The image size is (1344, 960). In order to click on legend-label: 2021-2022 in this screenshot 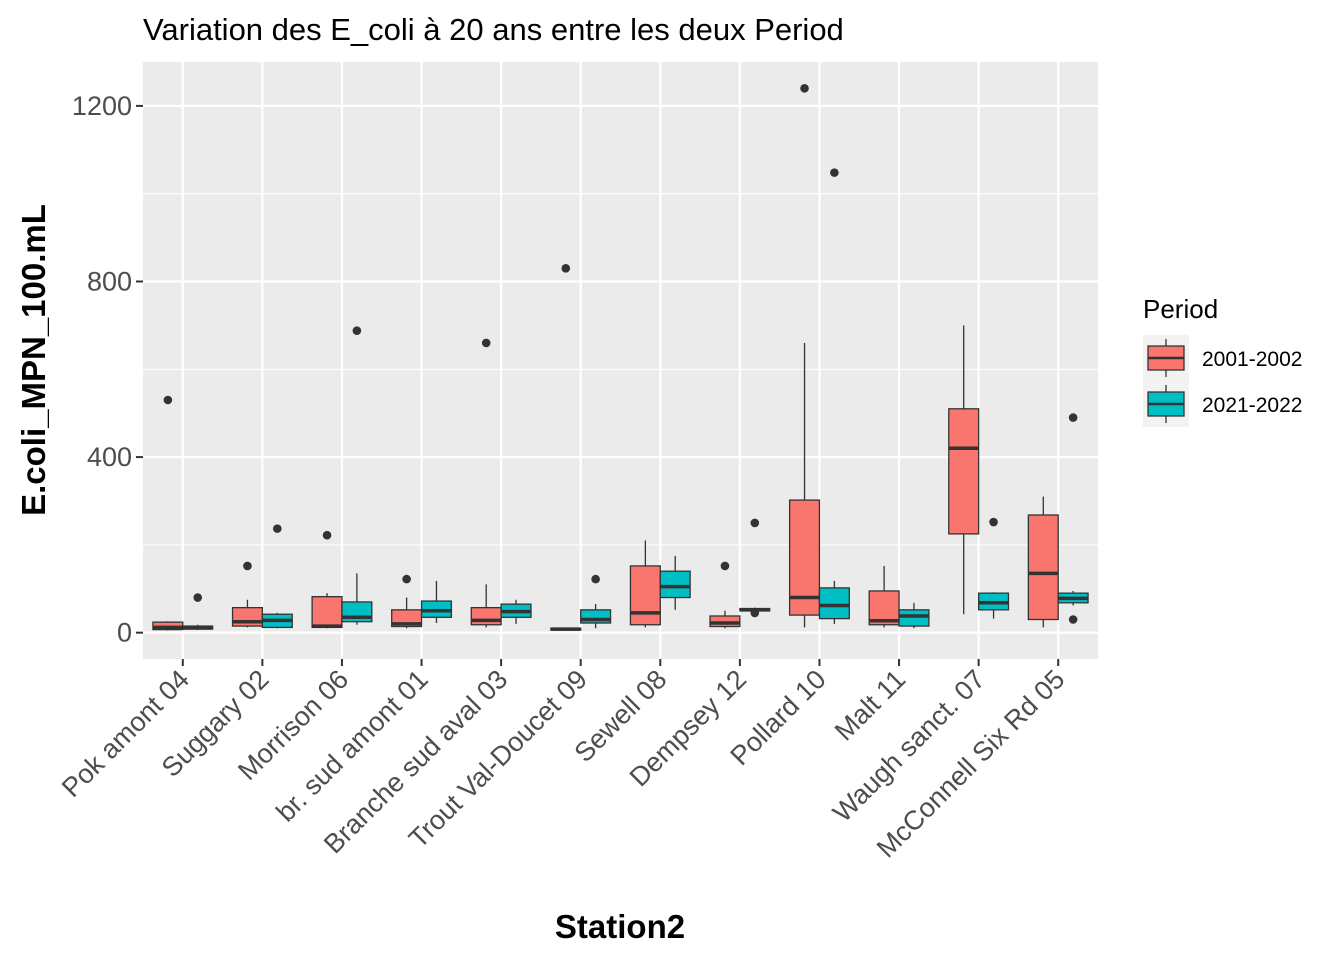, I will do `click(1252, 405)`.